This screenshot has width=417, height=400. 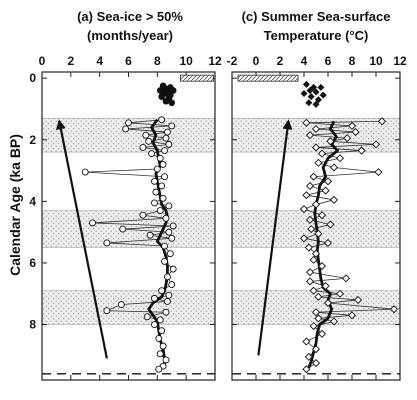 I want to click on panel-a-y-tick-label-4: 8, so click(x=32, y=325).